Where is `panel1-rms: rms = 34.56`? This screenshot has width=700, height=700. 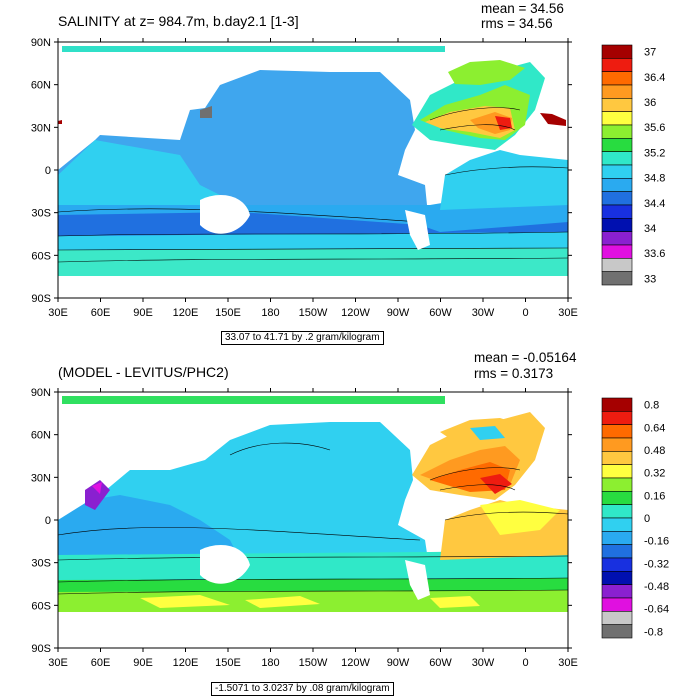 panel1-rms: rms = 34.56 is located at coordinates (517, 23).